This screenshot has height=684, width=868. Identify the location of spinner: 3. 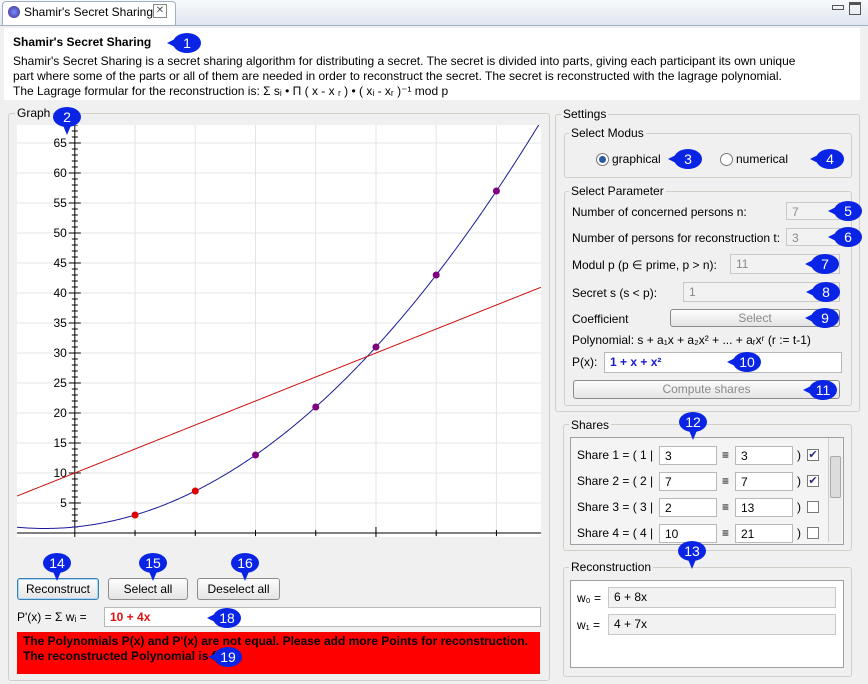
(813, 237).